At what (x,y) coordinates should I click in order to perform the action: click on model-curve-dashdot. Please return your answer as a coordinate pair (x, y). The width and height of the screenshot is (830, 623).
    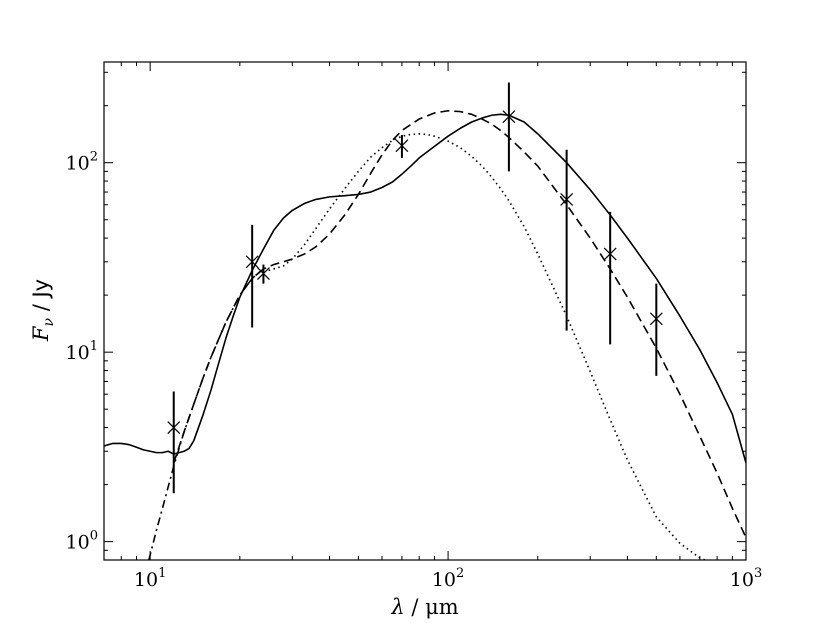
    Looking at the image, I should click on (206, 414).